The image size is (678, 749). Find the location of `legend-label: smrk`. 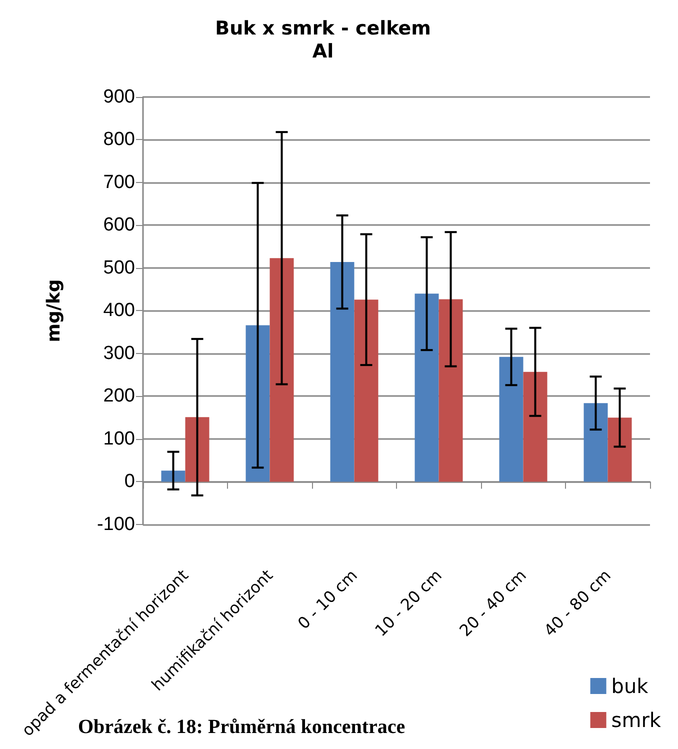

legend-label: smrk is located at coordinates (636, 720).